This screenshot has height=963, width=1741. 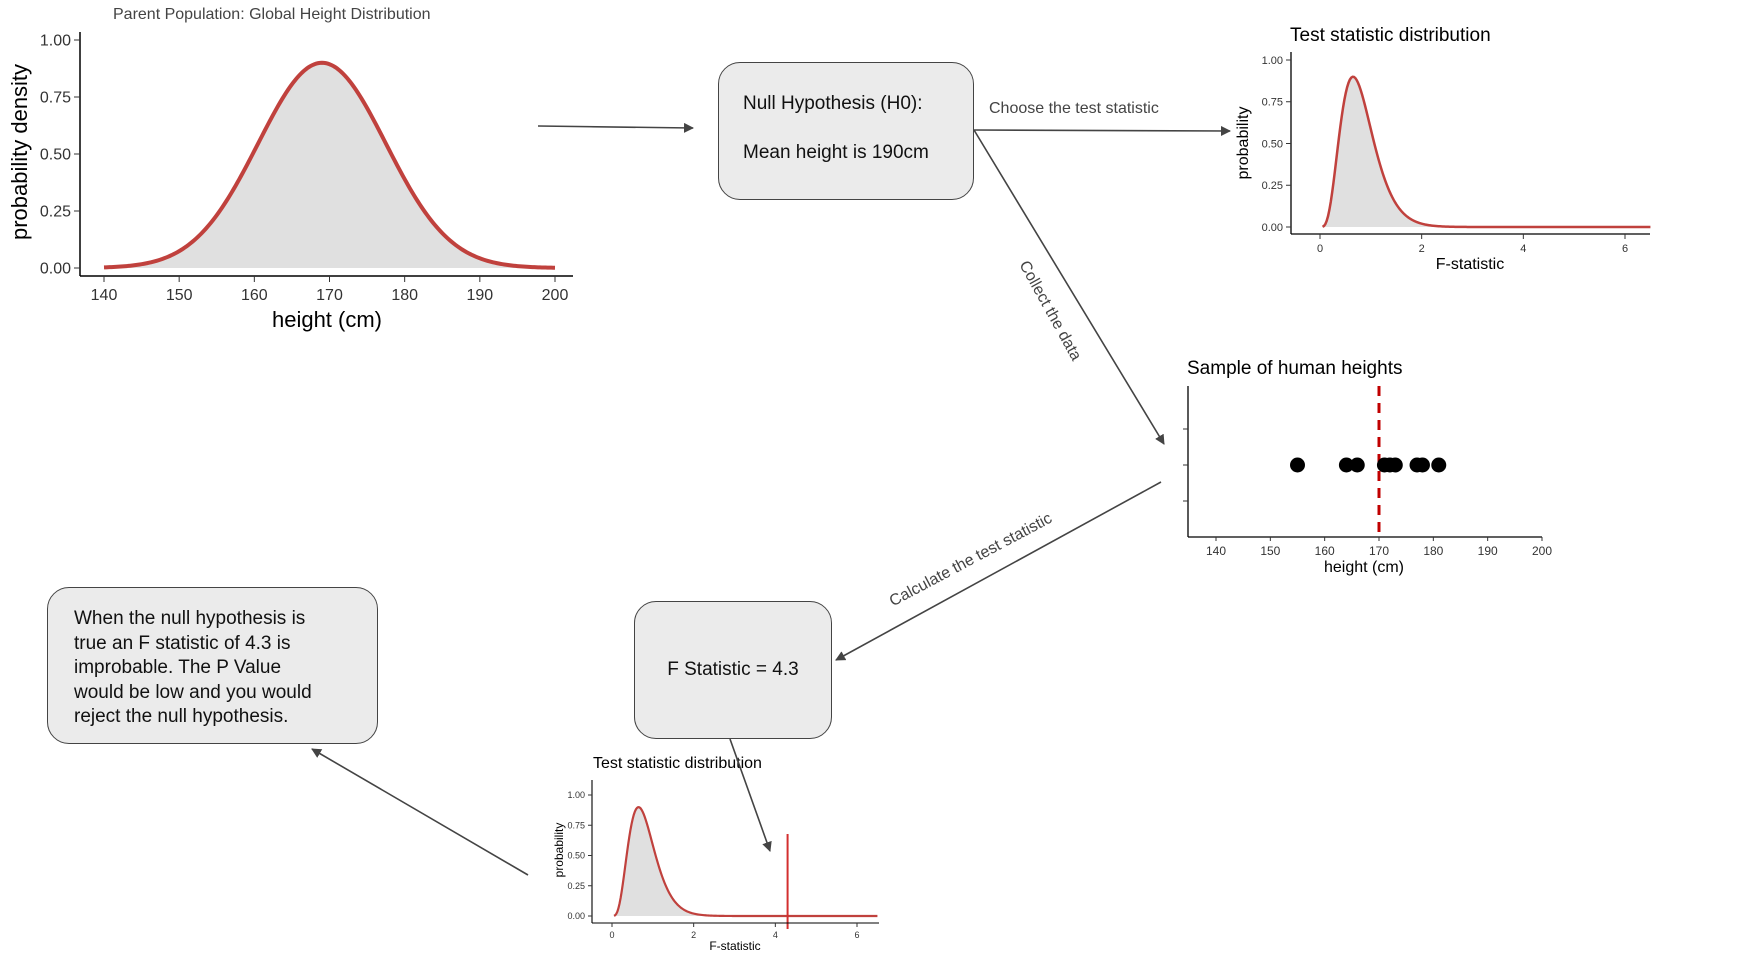 I want to click on small-test-stat-y-label: probability, so click(x=559, y=850).